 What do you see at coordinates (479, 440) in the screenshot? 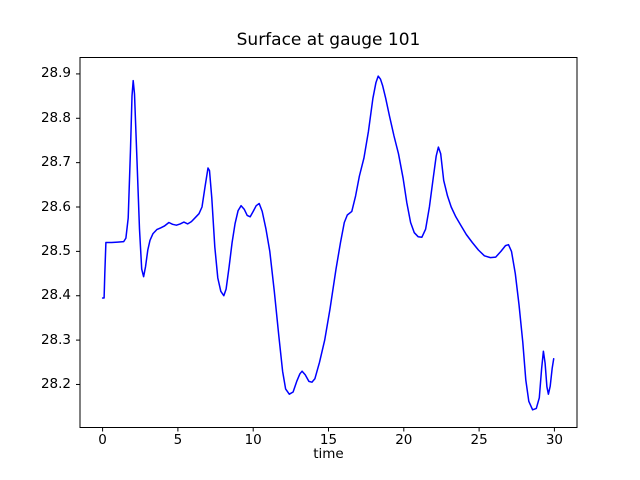
I see `x-tick-label: 25` at bounding box center [479, 440].